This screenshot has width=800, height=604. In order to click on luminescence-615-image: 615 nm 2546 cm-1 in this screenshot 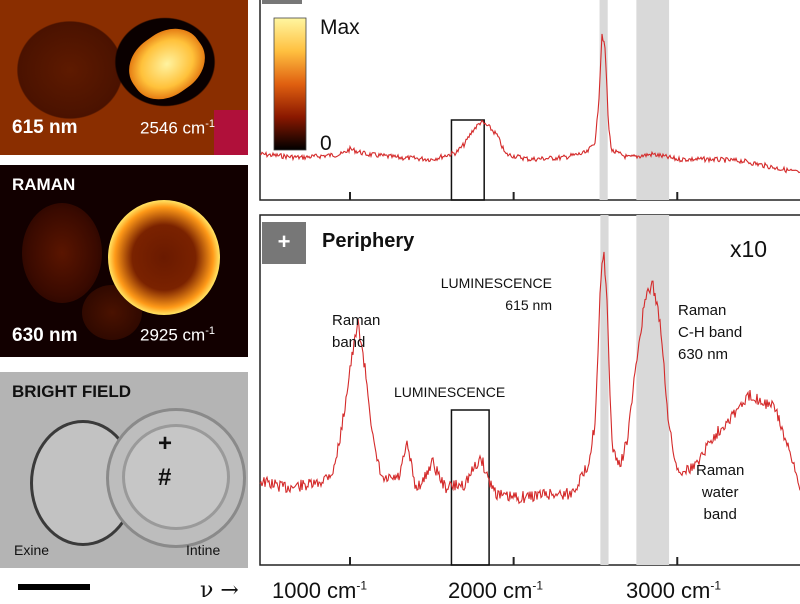, I will do `click(124, 77)`.